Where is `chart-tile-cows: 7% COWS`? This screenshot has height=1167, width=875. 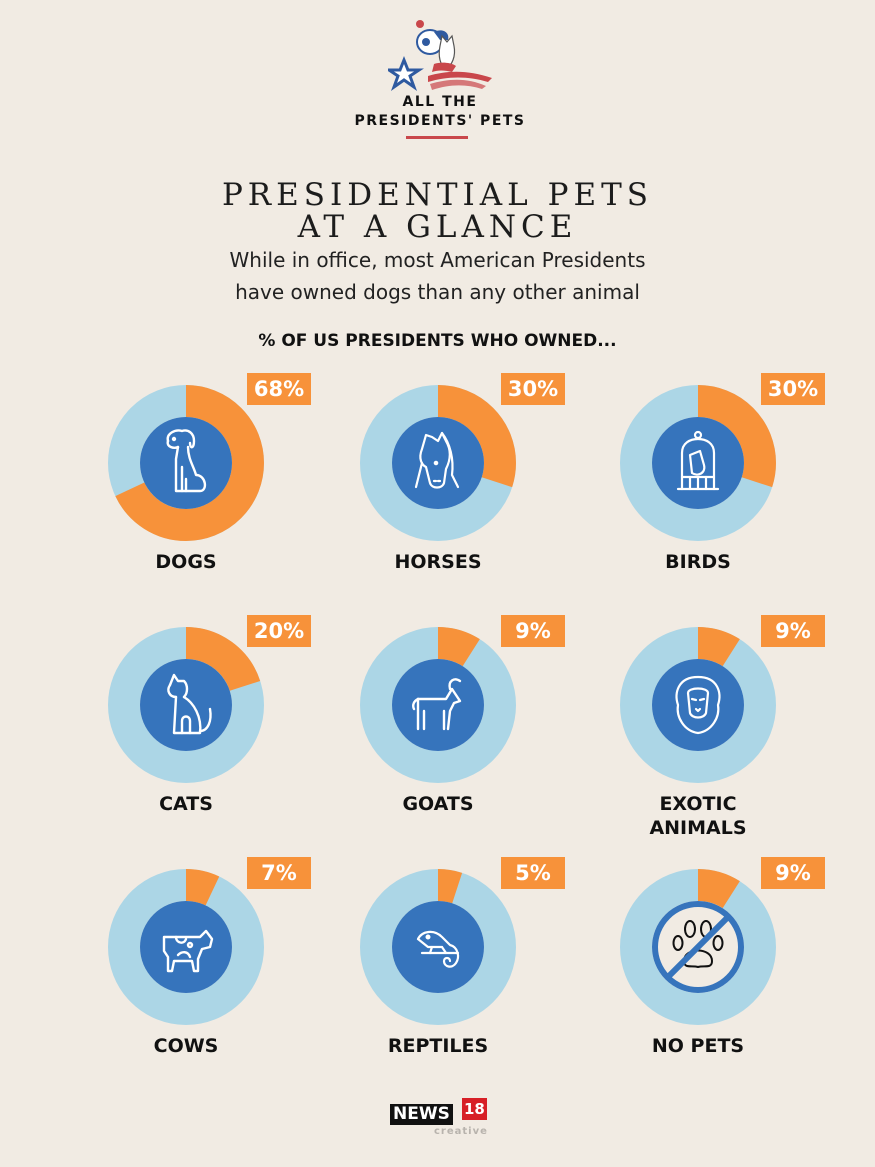 chart-tile-cows: 7% COWS is located at coordinates (188, 967).